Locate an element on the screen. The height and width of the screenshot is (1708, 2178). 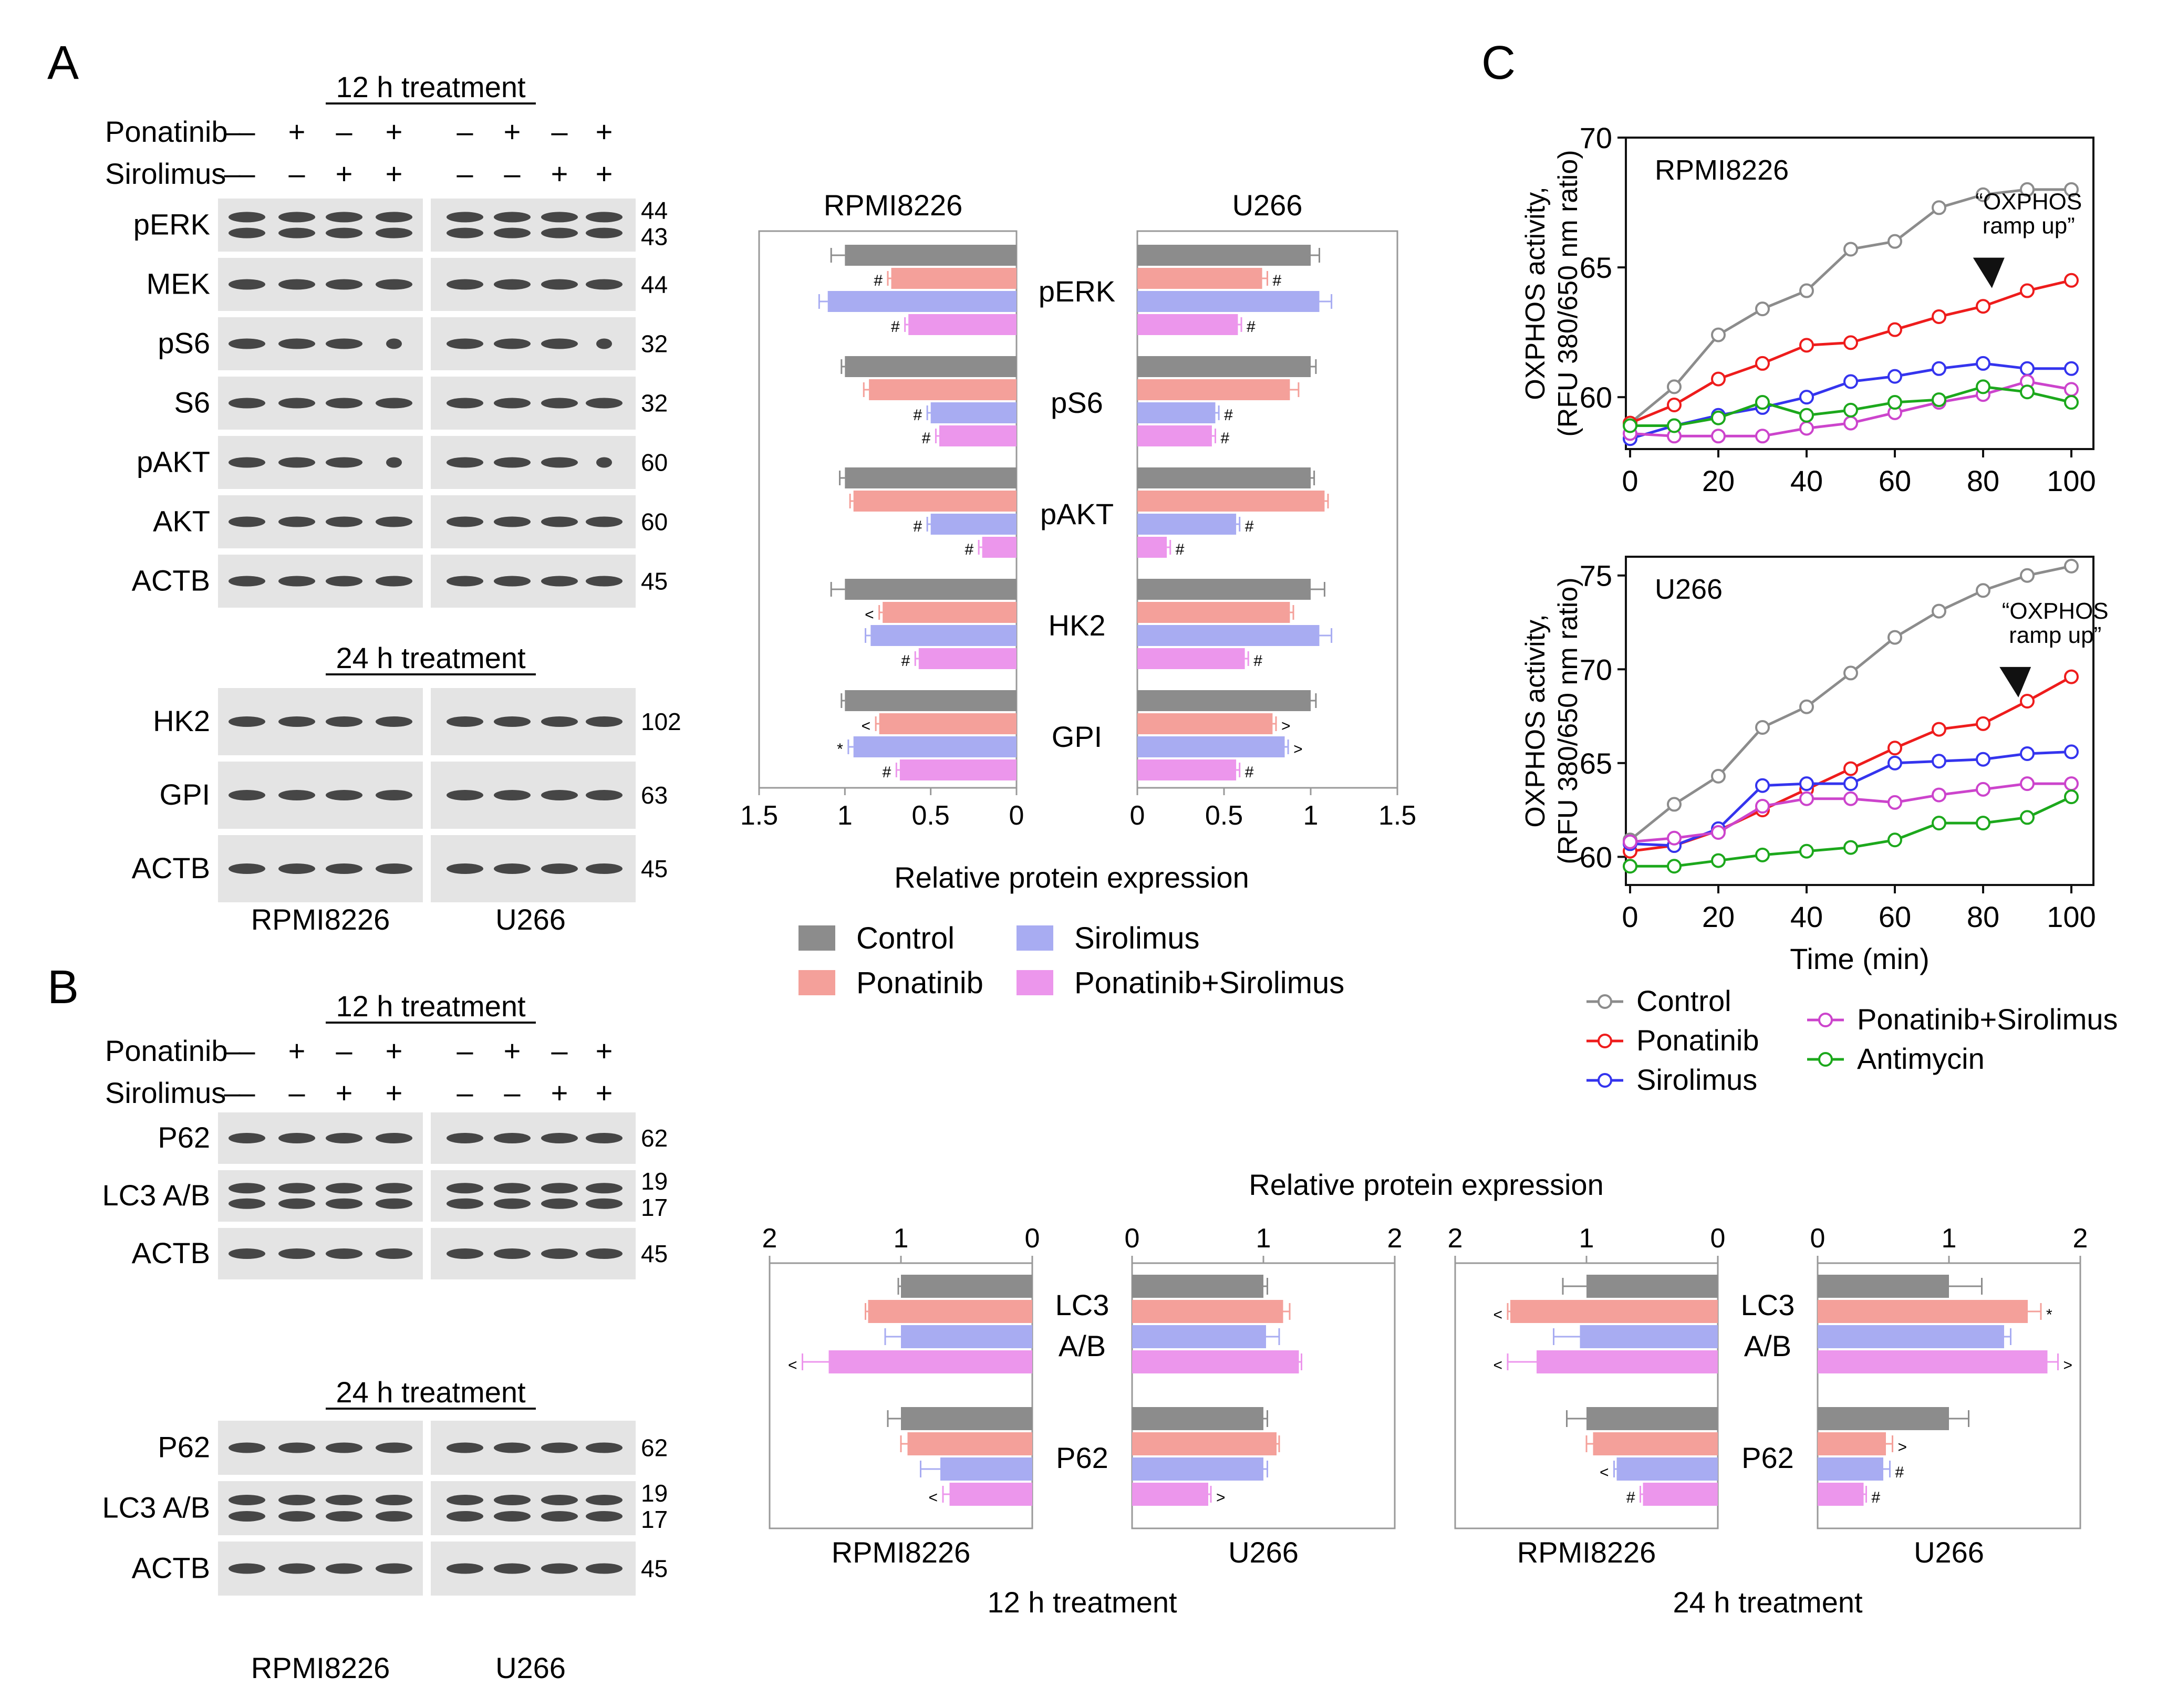
blot-row-label: HK2 is located at coordinates (181, 720).